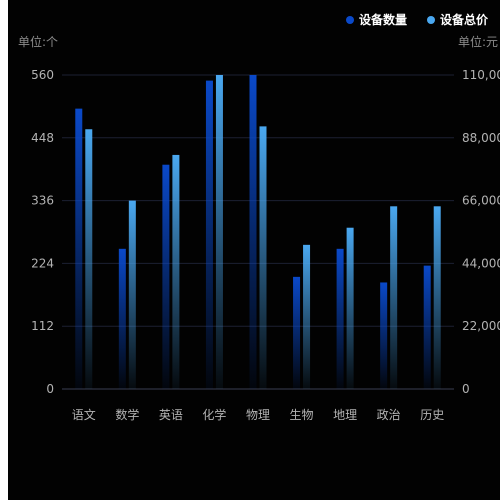 The height and width of the screenshot is (500, 500). Describe the element at coordinates (431, 20) in the screenshot. I see `legend-swatch-total` at that location.